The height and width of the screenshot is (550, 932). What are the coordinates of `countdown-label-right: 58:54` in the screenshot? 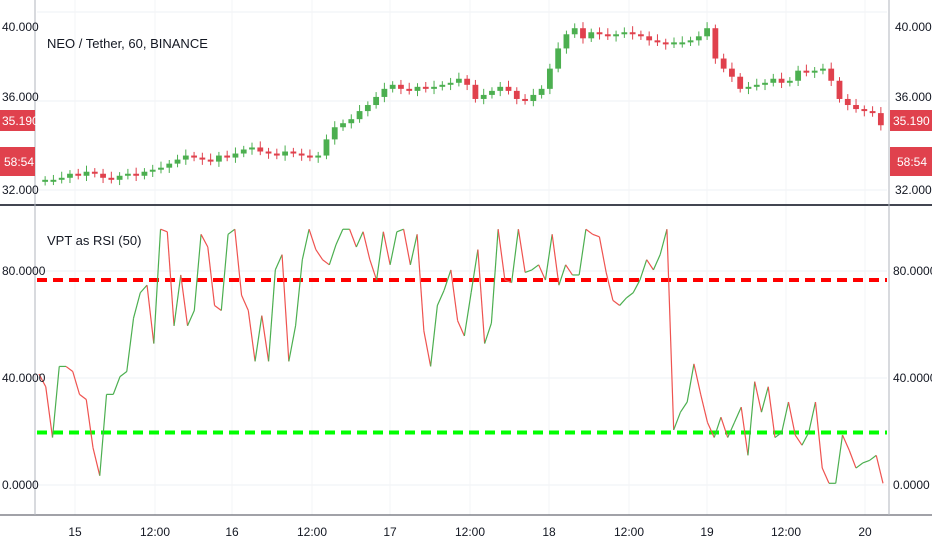 It's located at (911, 161).